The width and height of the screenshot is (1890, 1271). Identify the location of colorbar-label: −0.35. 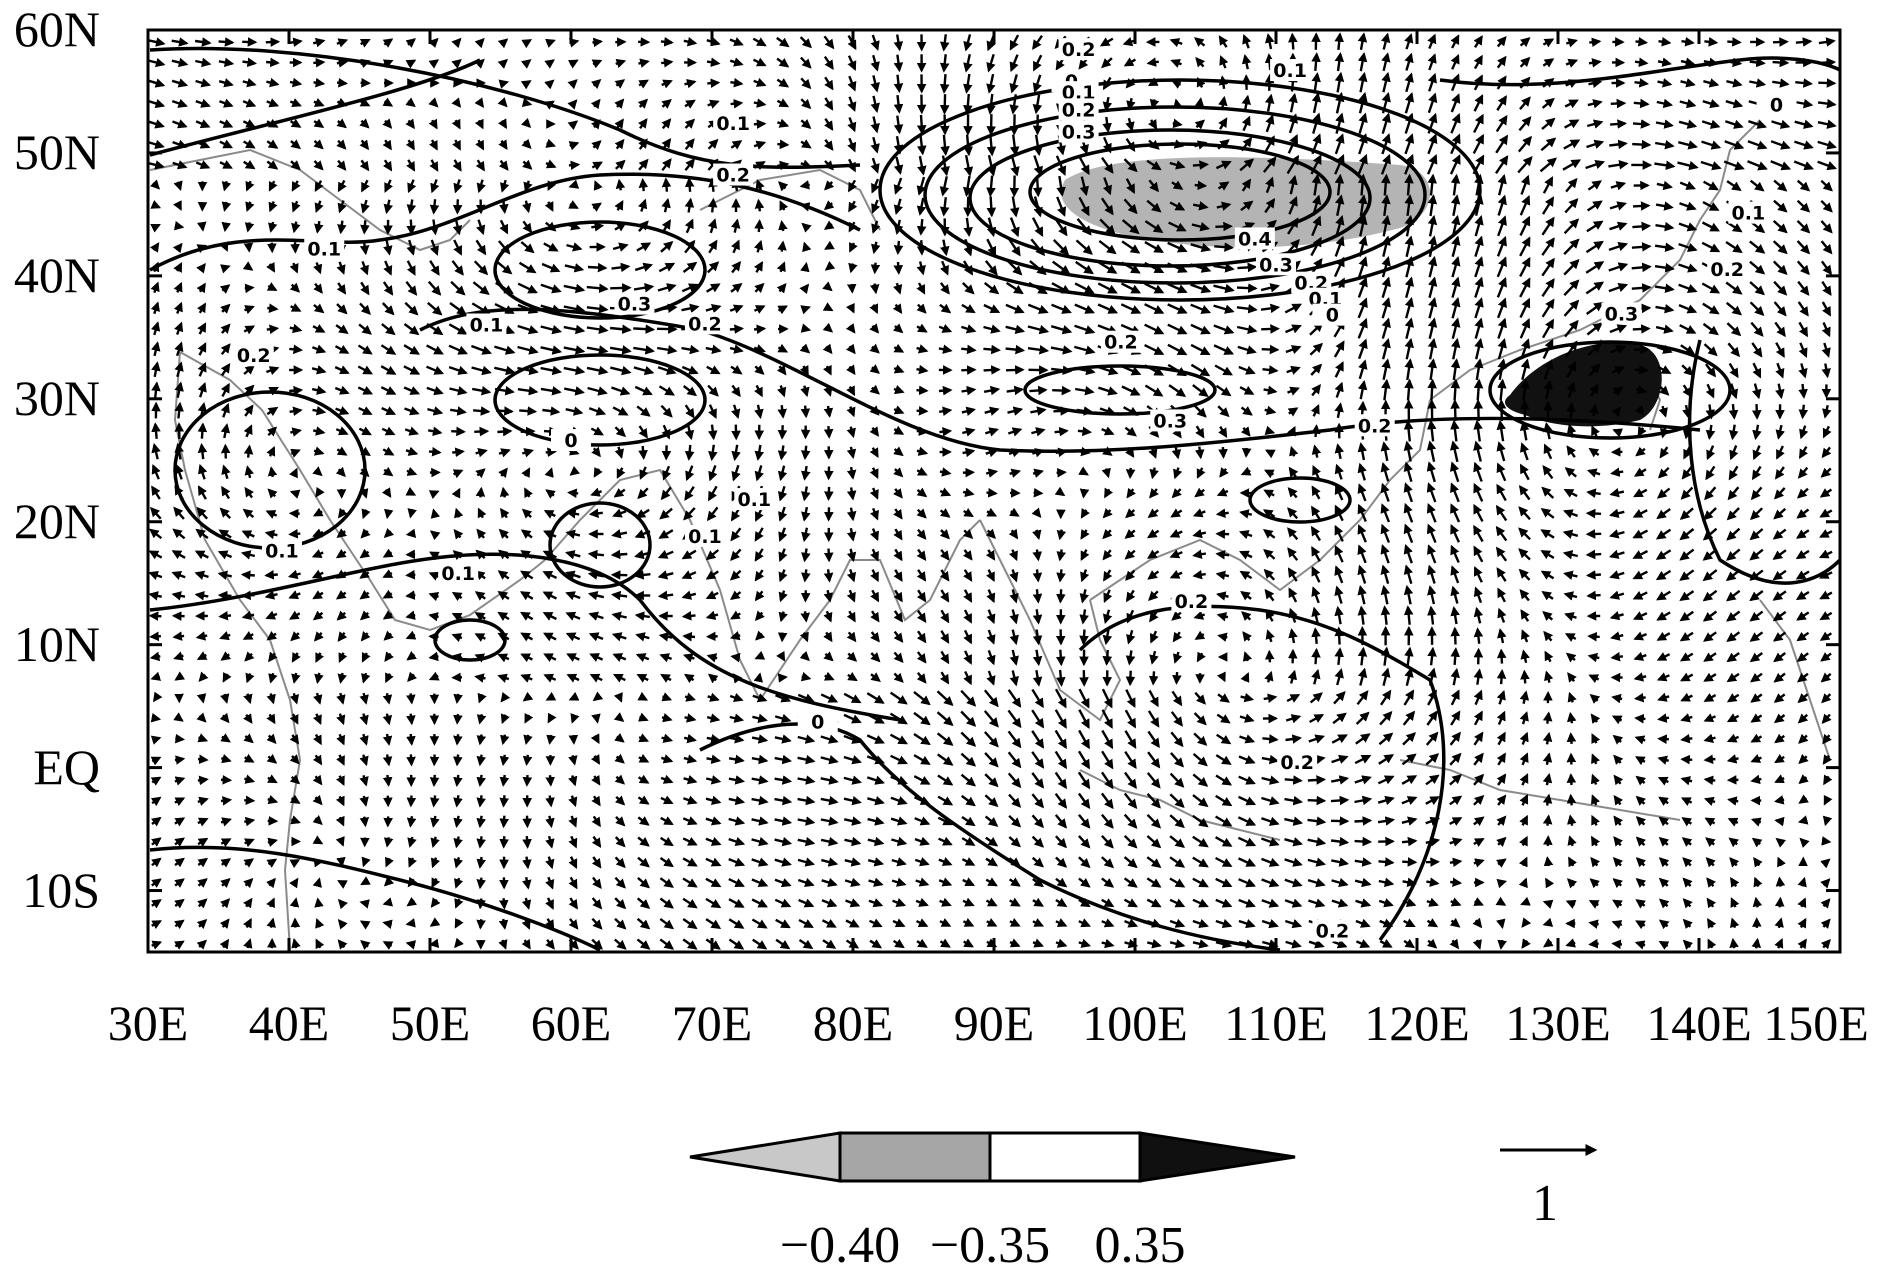
(990, 1244).